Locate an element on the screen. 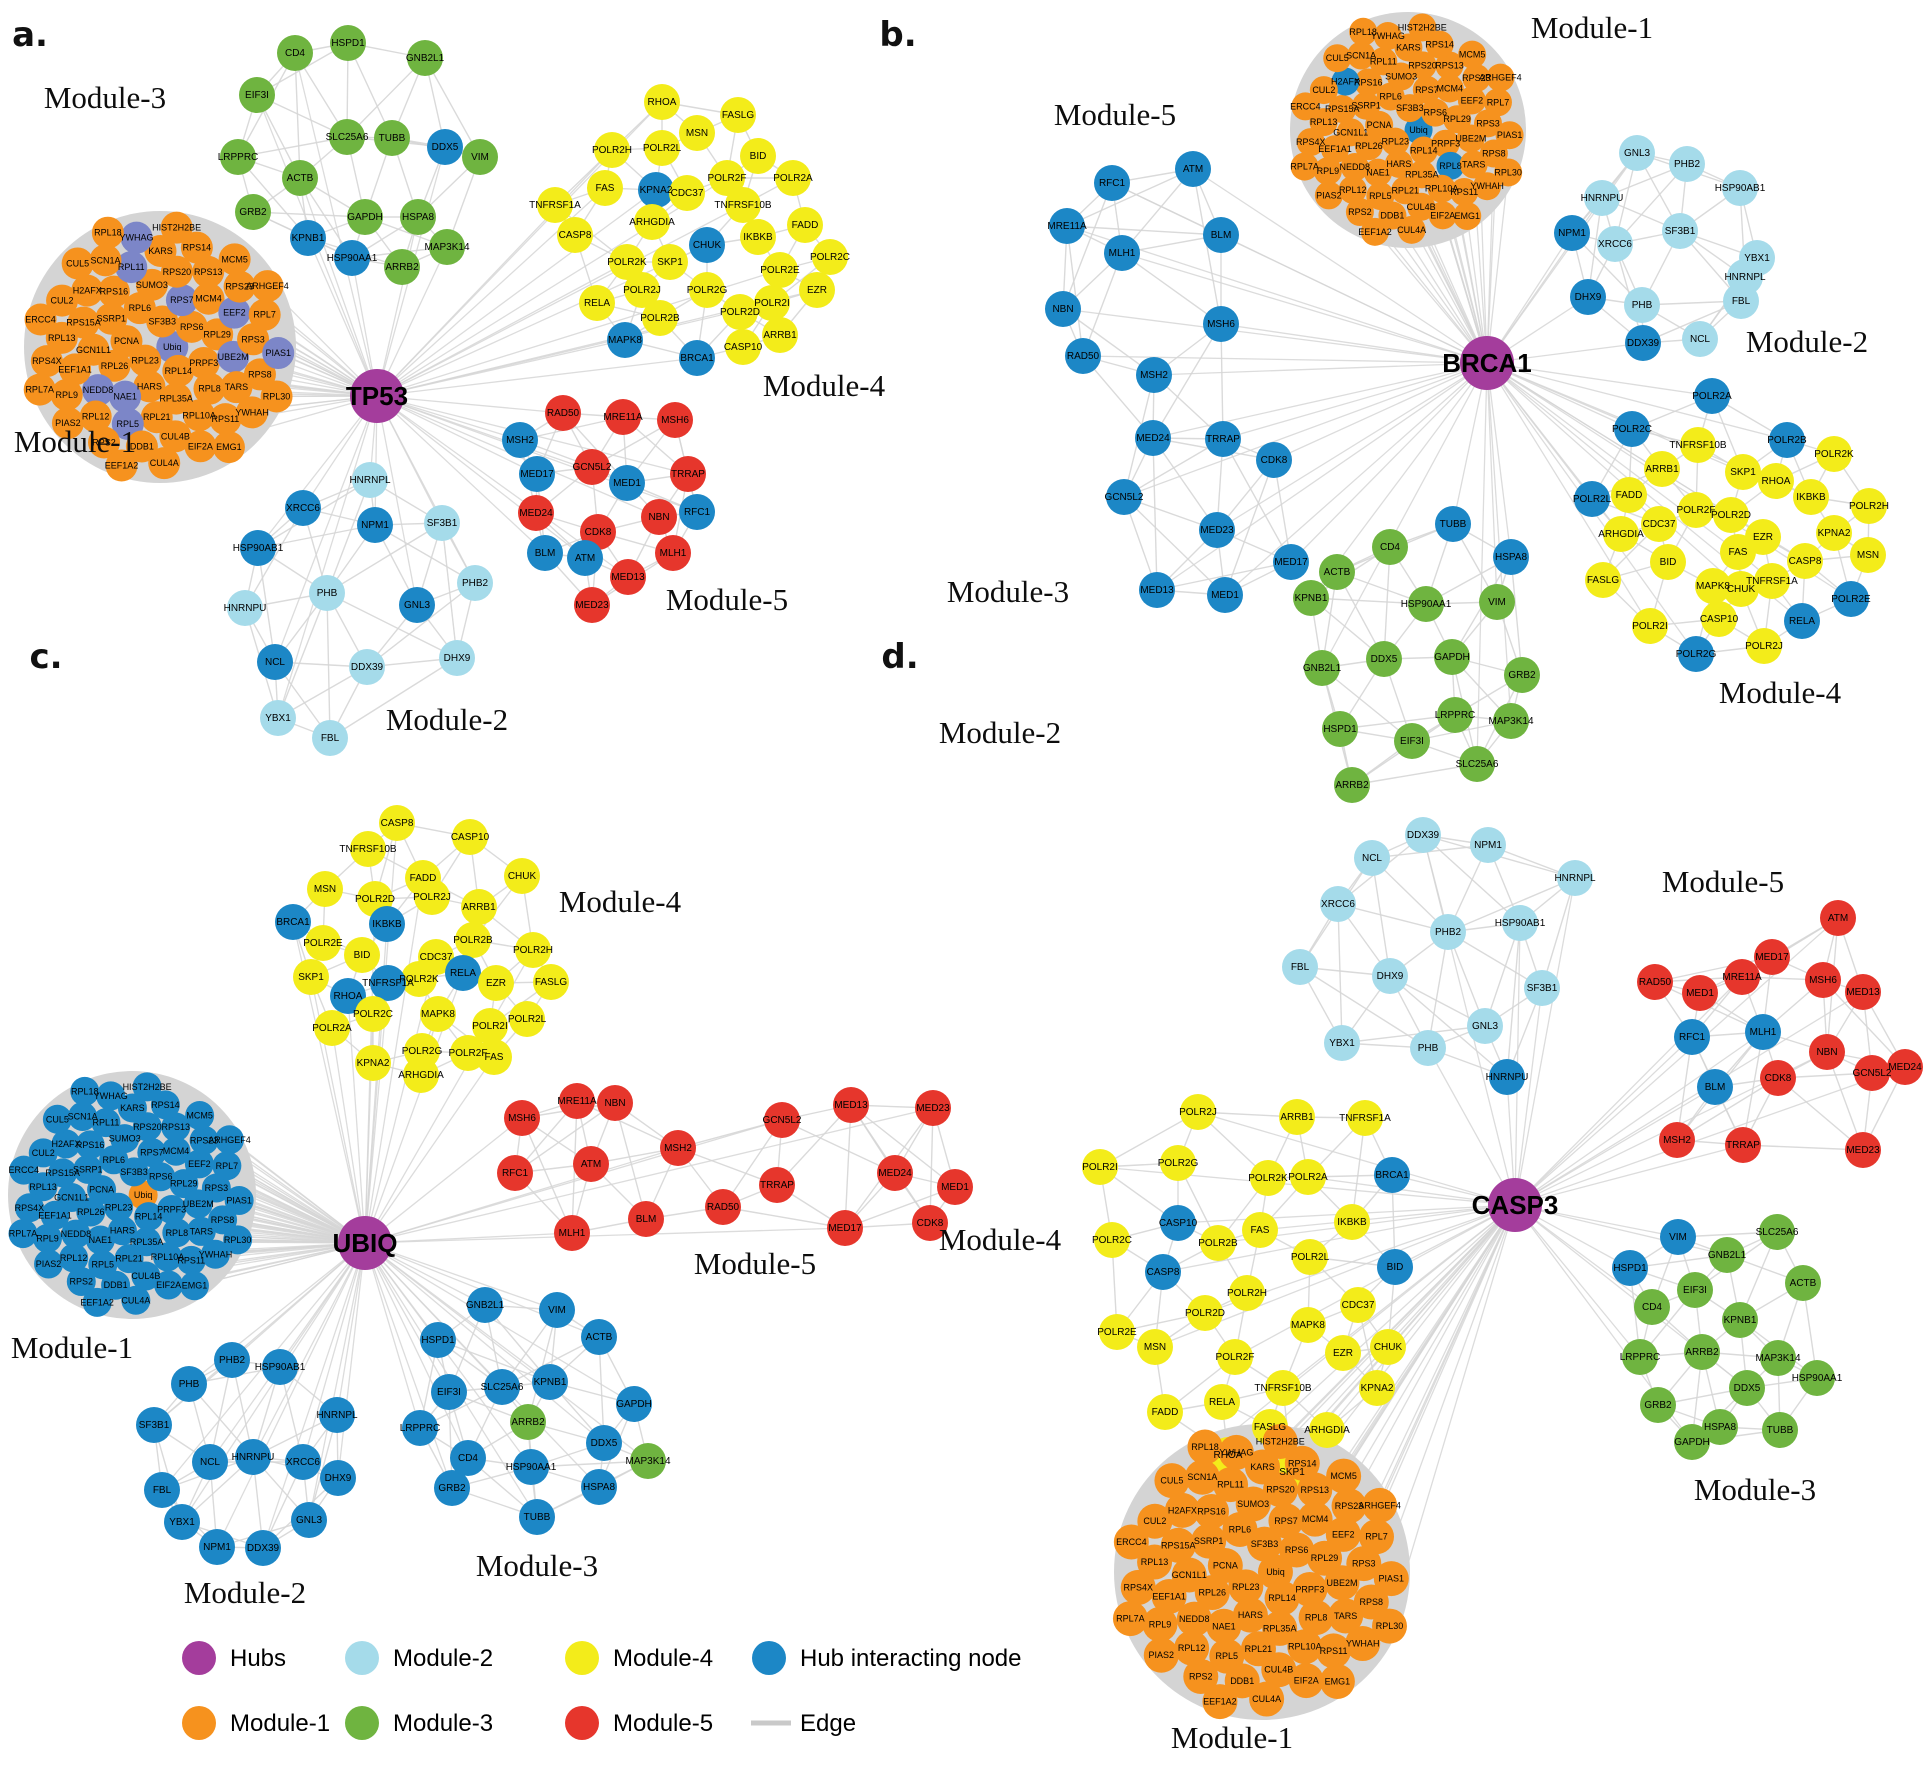 Image resolution: width=1923 pixels, height=1775 pixels. node-label-DDB1: DDB1 is located at coordinates (1392, 216).